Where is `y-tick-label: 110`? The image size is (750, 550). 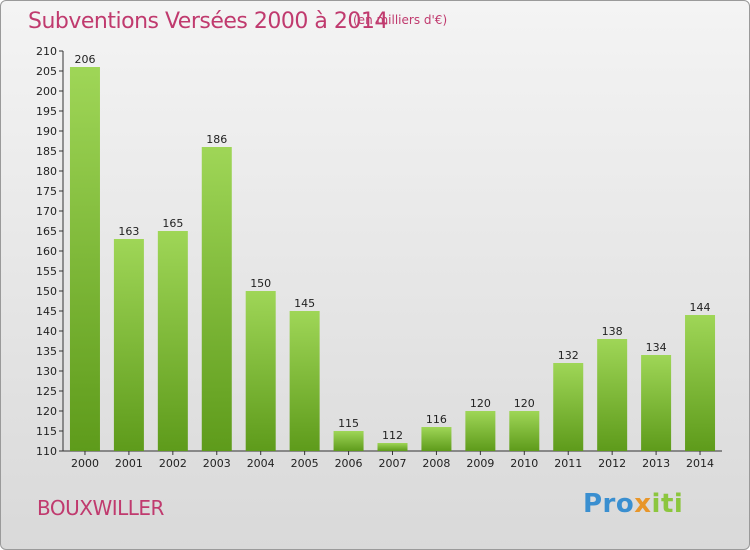
y-tick-label: 110 is located at coordinates (46, 451).